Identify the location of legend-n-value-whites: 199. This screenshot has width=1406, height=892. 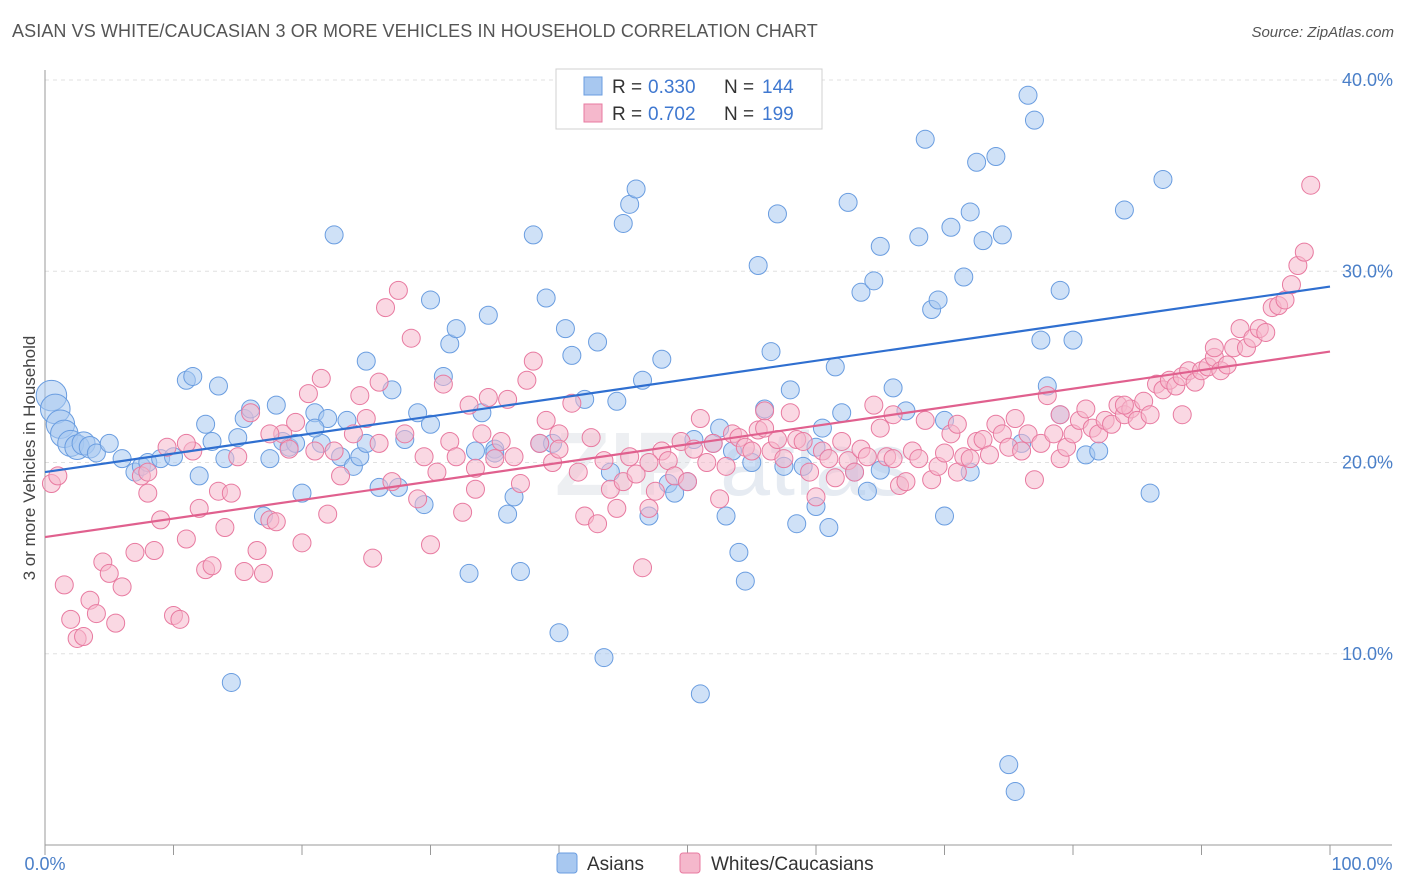
(778, 114).